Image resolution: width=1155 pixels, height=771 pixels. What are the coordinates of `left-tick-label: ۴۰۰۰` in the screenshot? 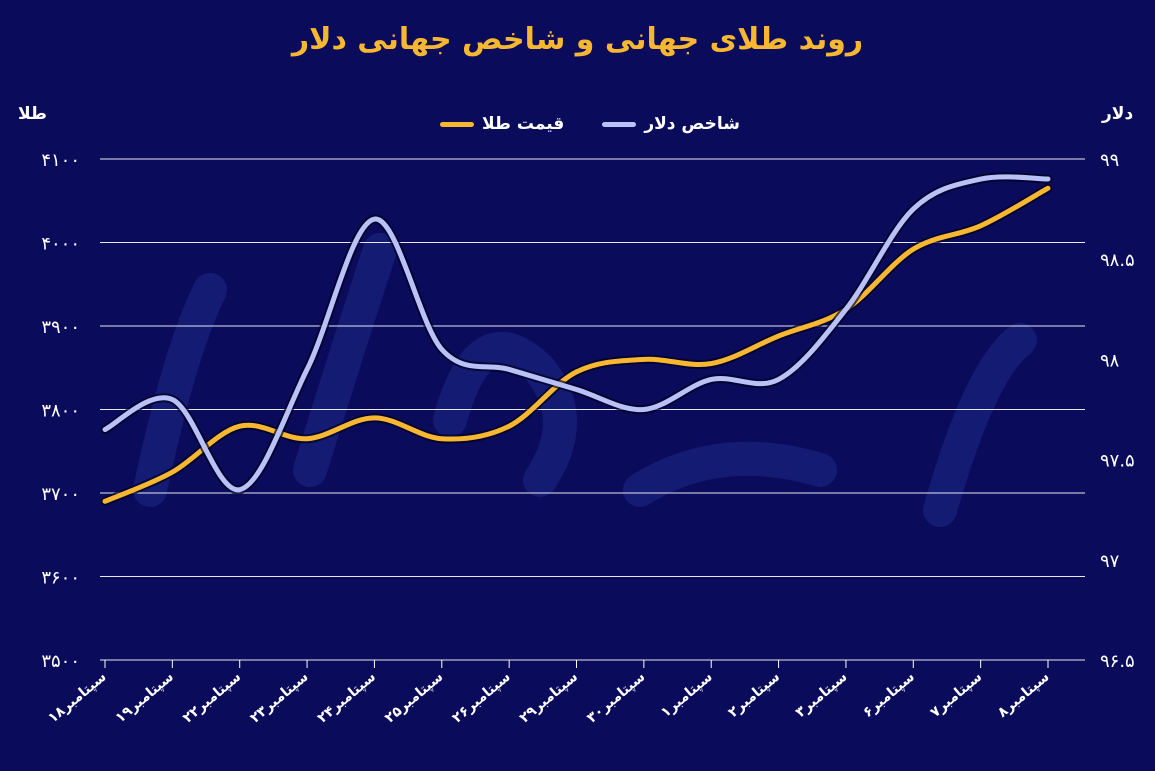 It's located at (60, 244).